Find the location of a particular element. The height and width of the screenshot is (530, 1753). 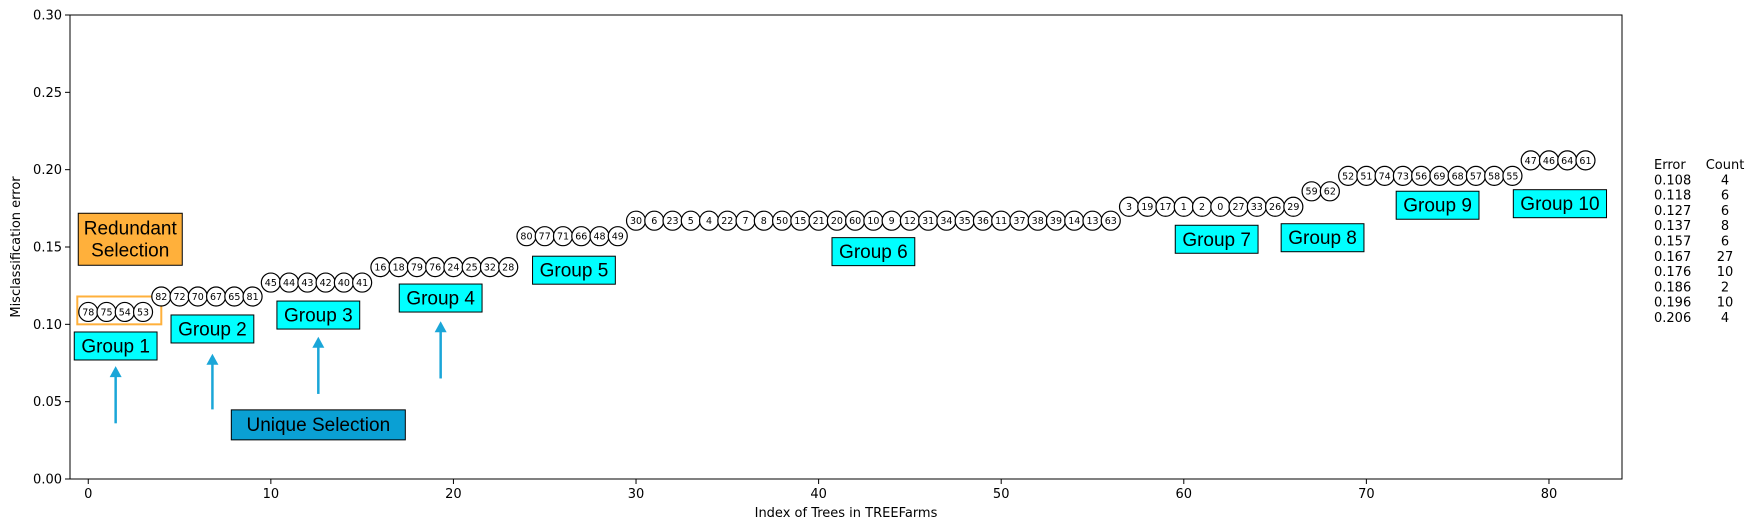

data-point: 20 is located at coordinates (836, 220).